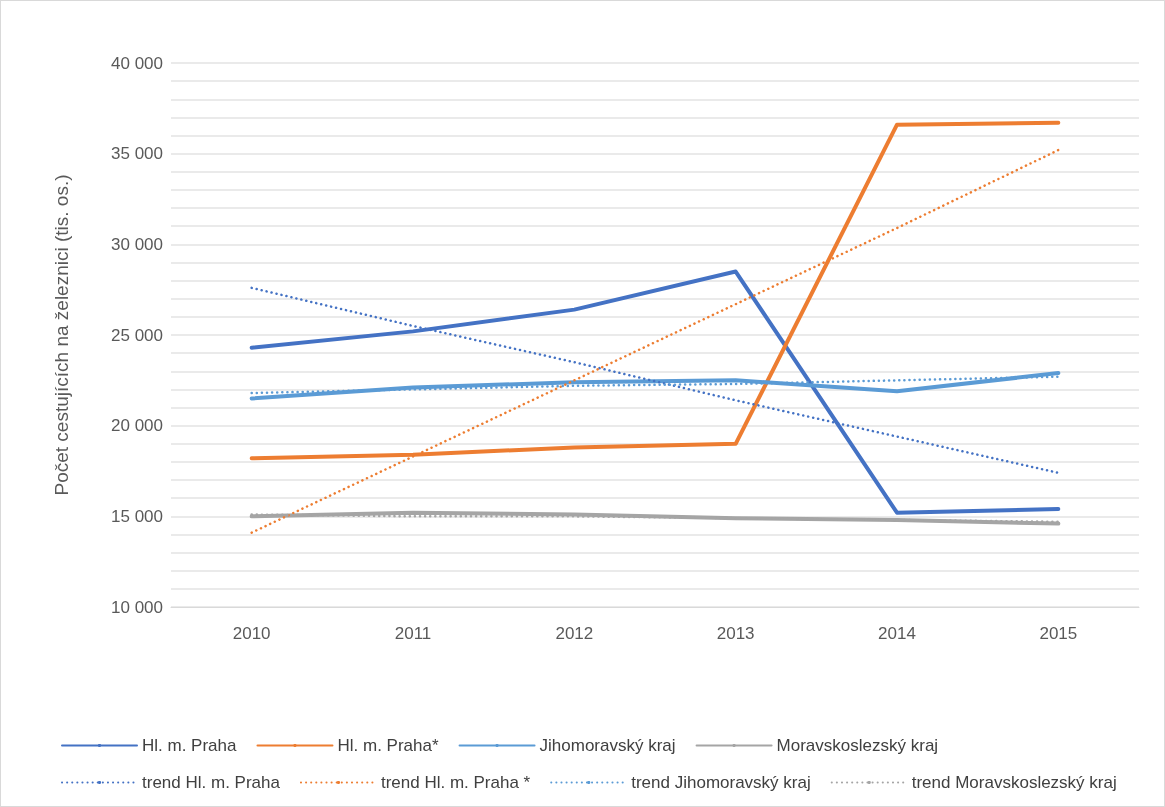 The height and width of the screenshot is (807, 1165). Describe the element at coordinates (251, 633) in the screenshot. I see `x-tick-label: 2010` at that location.